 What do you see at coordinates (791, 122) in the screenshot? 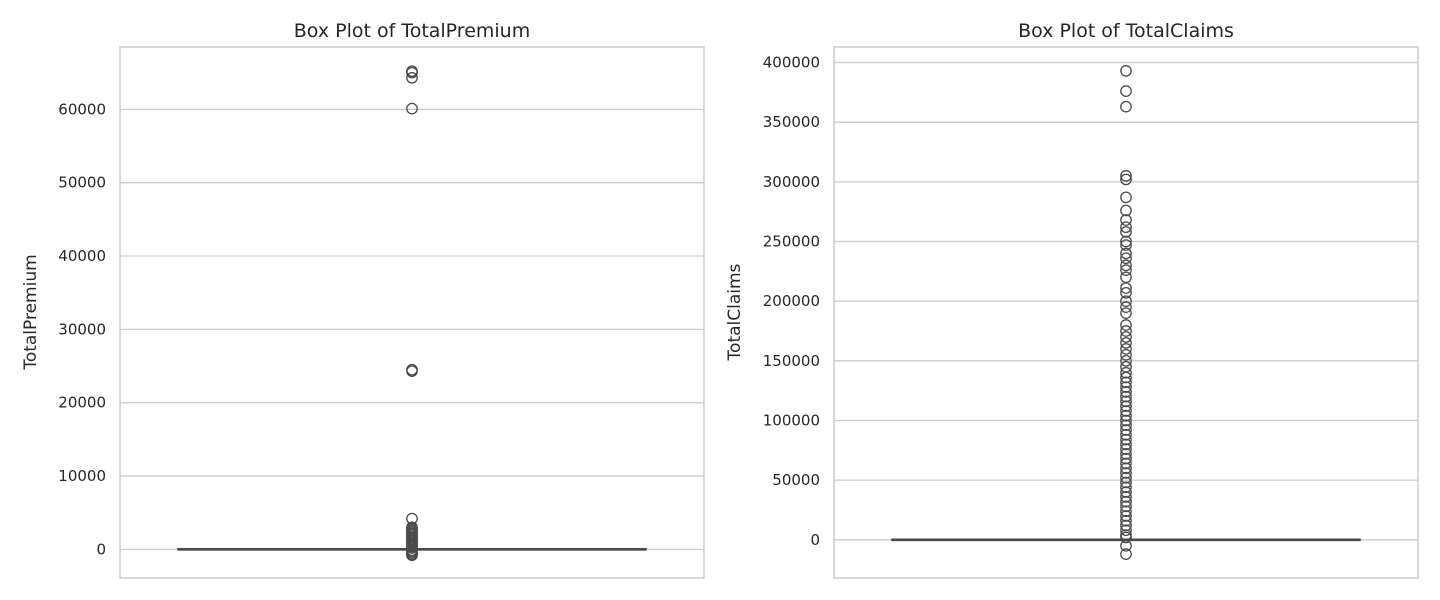
I see `y-tick-label: 350000` at bounding box center [791, 122].